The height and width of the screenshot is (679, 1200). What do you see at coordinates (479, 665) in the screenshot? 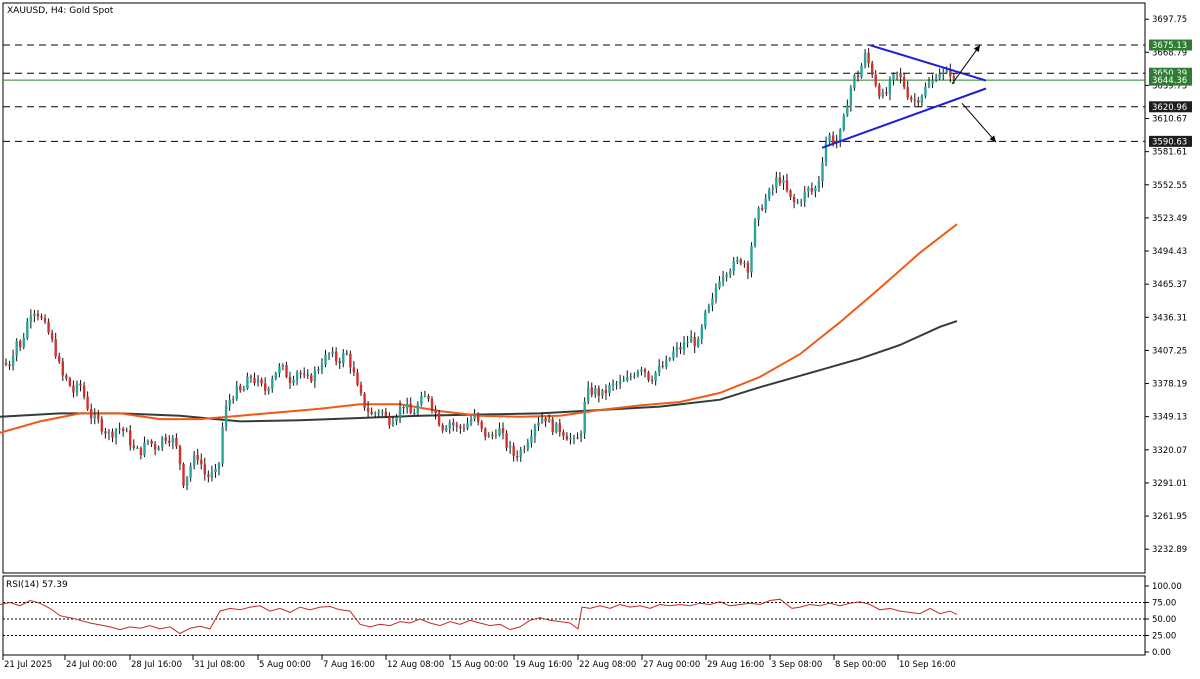
I see `time-tick-label: 15 Aug 00:00` at bounding box center [479, 665].